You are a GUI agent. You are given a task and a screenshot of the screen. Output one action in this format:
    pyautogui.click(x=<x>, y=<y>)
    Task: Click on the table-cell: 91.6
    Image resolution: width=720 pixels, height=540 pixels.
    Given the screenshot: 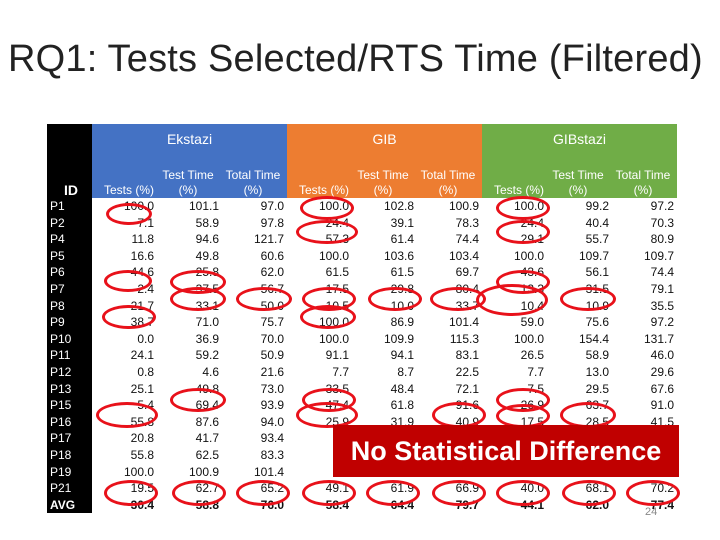 What is the action you would take?
    pyautogui.click(x=449, y=405)
    